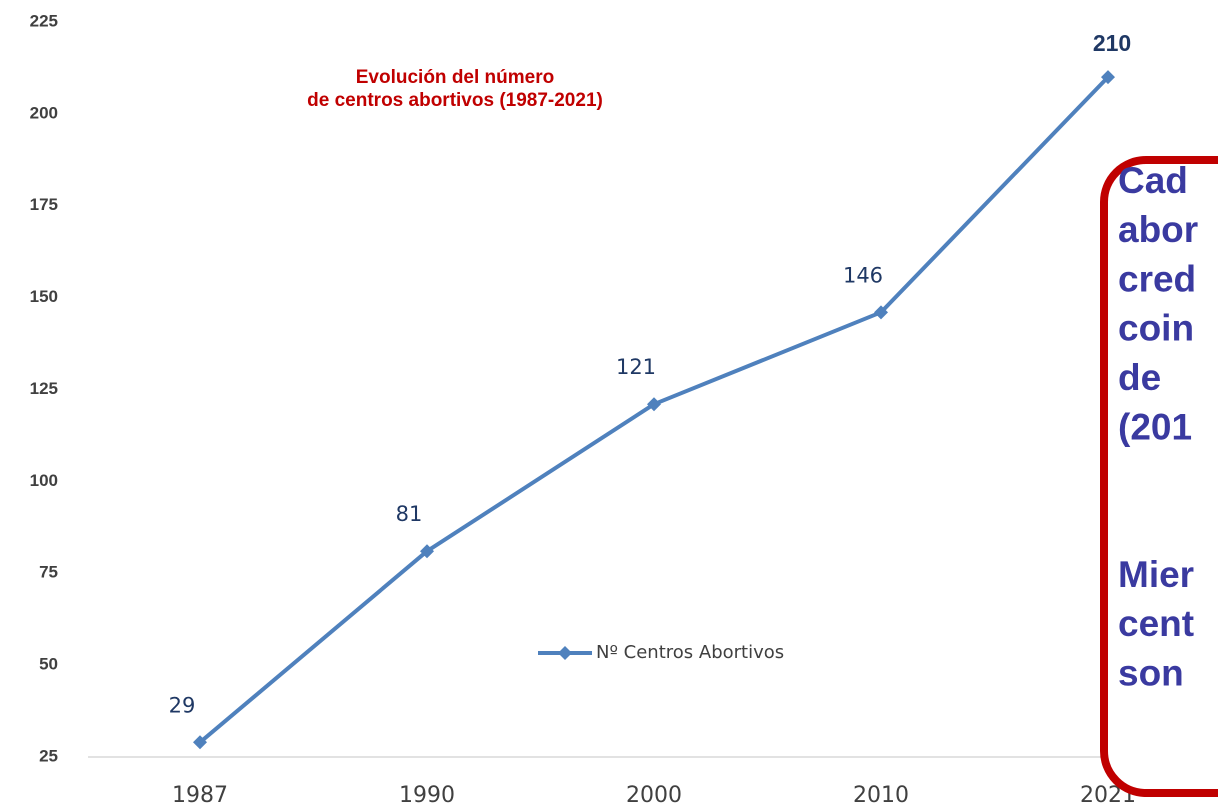 The image size is (1218, 810). Describe the element at coordinates (1155, 426) in the screenshot. I see `annotation-text: (201` at that location.